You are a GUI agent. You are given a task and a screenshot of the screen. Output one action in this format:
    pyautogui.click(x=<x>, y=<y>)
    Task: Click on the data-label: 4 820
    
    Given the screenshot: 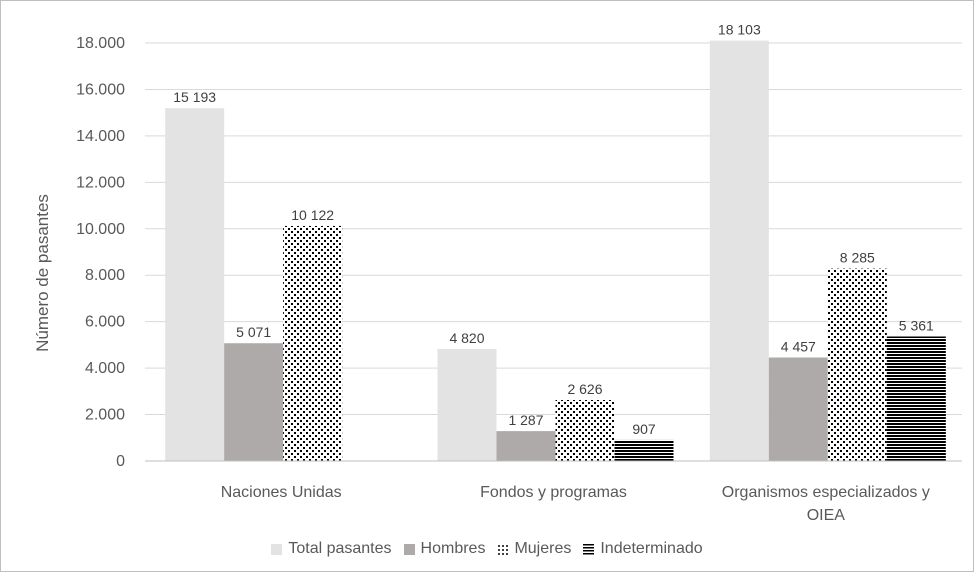 What is the action you would take?
    pyautogui.click(x=466, y=338)
    